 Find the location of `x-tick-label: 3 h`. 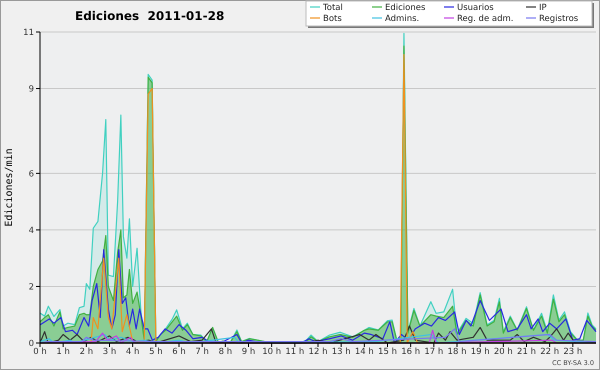

x-tick-label: 3 h is located at coordinates (109, 352).